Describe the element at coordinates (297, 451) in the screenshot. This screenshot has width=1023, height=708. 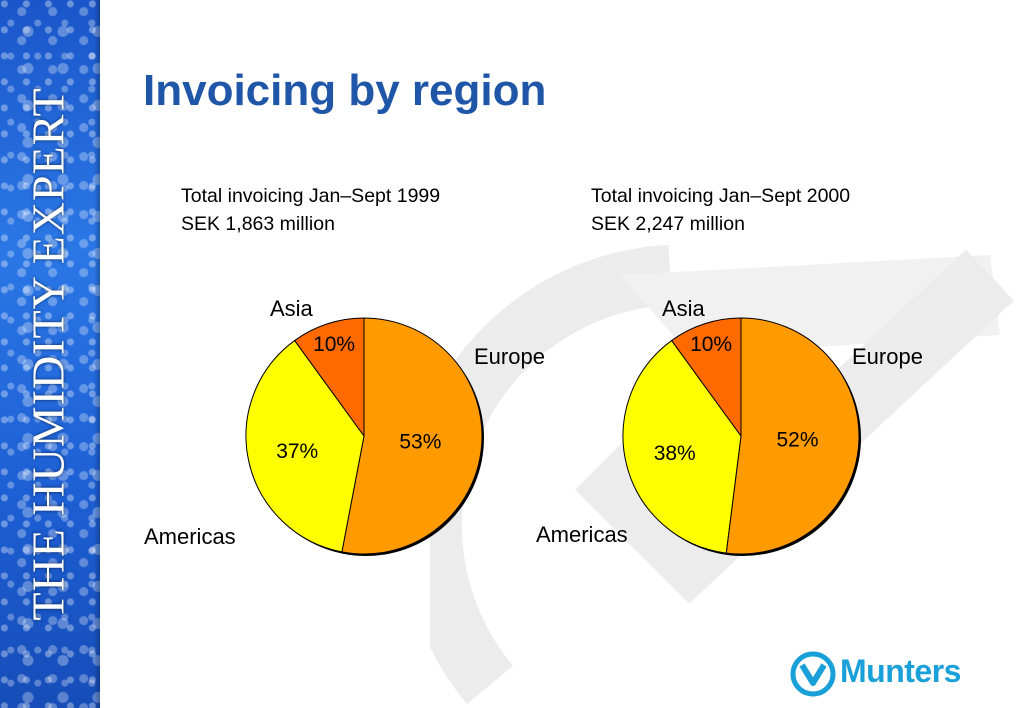
I see `pie-value-label-americas: 37%` at that location.